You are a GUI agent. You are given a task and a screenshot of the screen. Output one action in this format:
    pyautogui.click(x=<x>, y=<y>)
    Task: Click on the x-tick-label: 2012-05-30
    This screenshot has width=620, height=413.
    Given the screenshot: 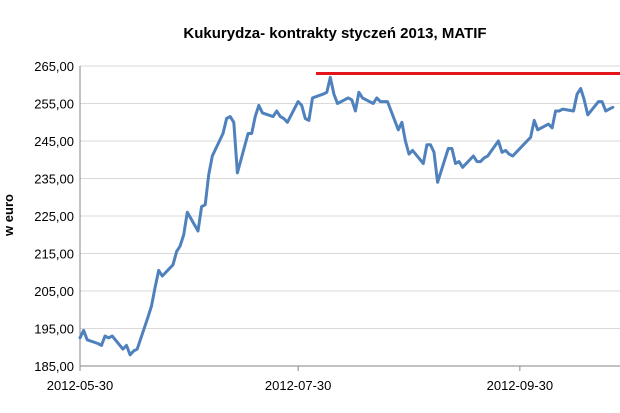 What is the action you would take?
    pyautogui.click(x=80, y=385)
    